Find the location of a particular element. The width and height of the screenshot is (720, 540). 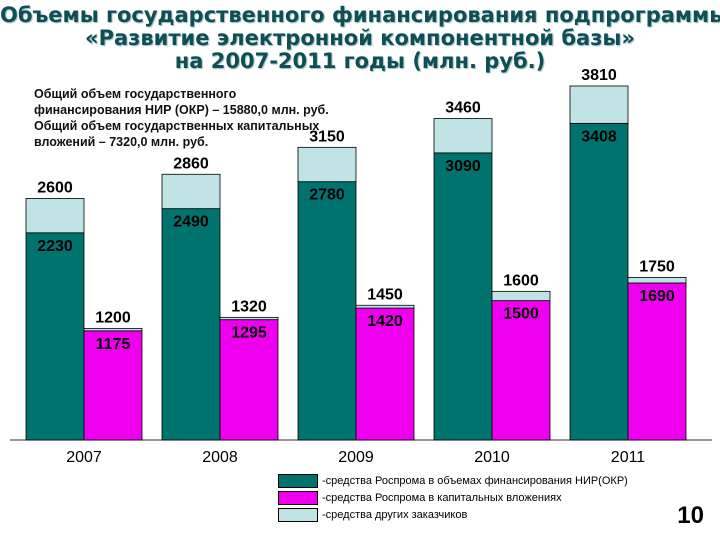

bar-2011-right-capital is located at coordinates (657, 361).